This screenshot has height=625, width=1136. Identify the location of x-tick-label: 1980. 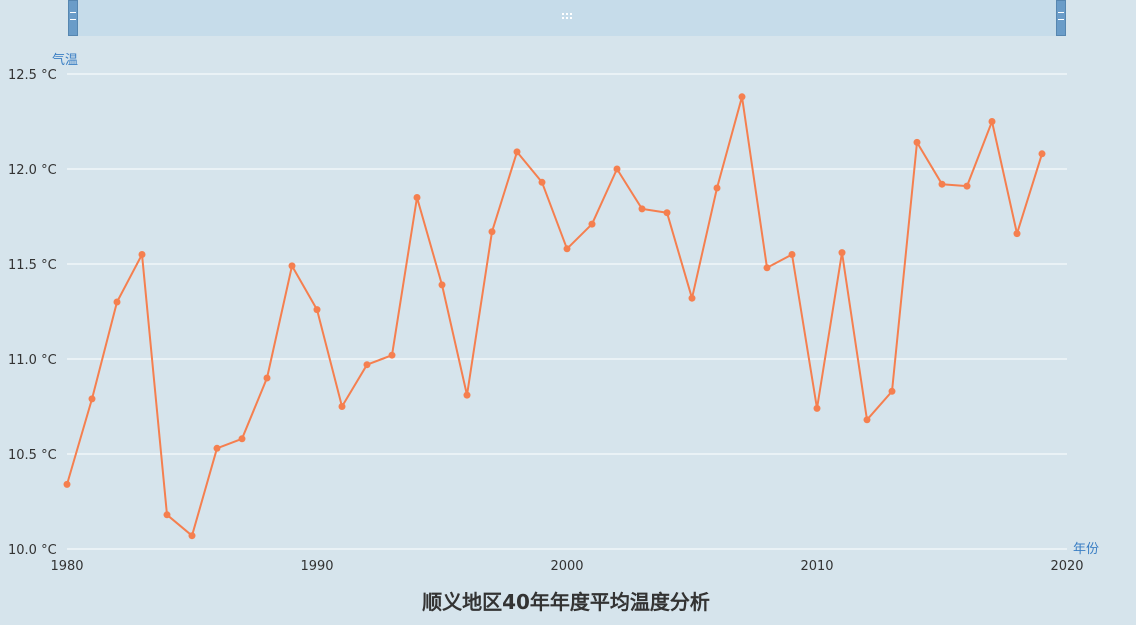
(66, 566).